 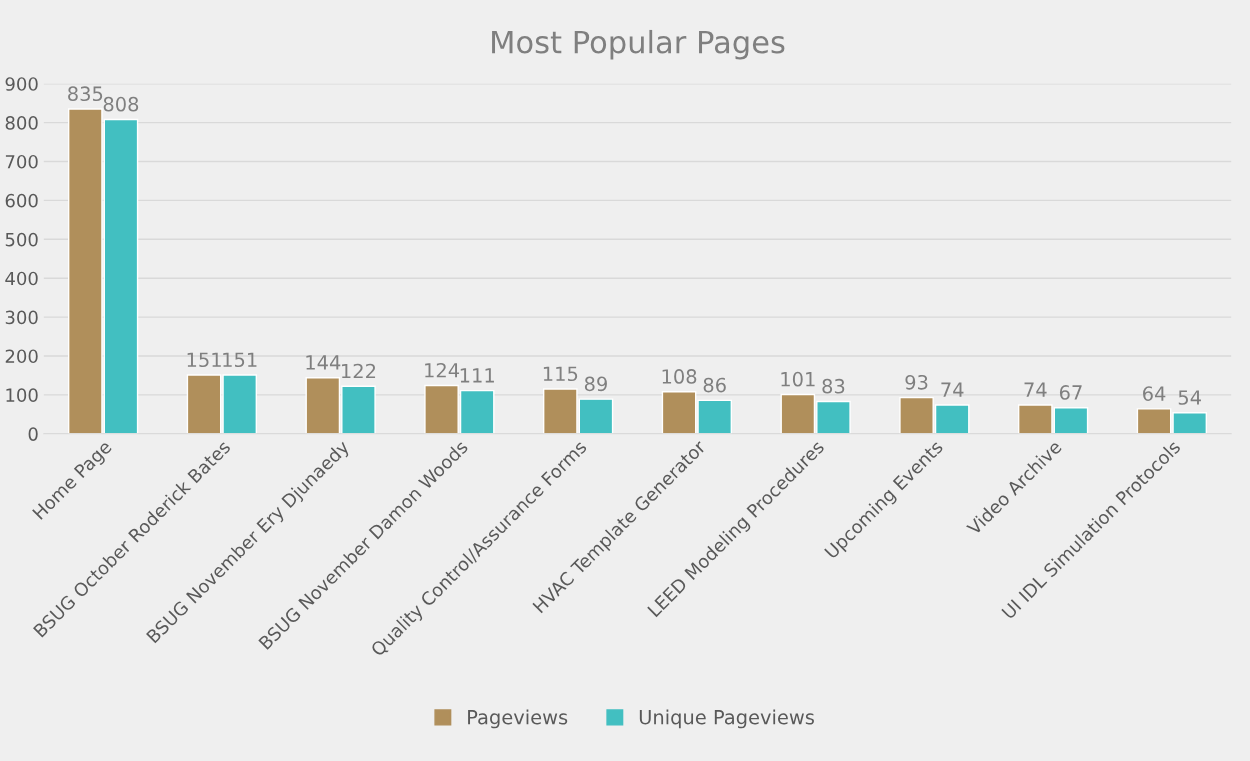 I want to click on y-tick-label: 100, so click(x=22, y=395).